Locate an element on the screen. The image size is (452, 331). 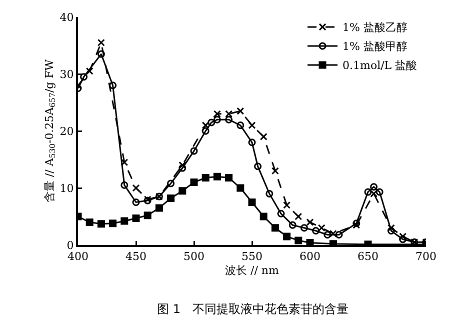
x-tick-label: 450 is located at coordinates (136, 257).